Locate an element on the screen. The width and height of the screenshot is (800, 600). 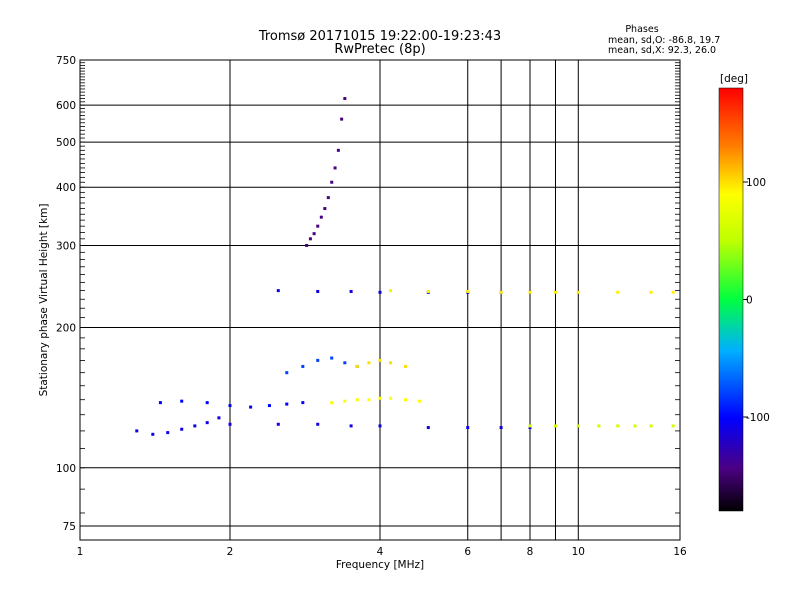
colorbar is located at coordinates (731, 299).